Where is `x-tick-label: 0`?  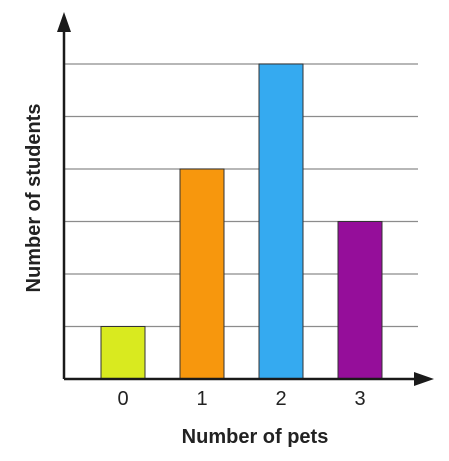 x-tick-label: 0 is located at coordinates (122, 399).